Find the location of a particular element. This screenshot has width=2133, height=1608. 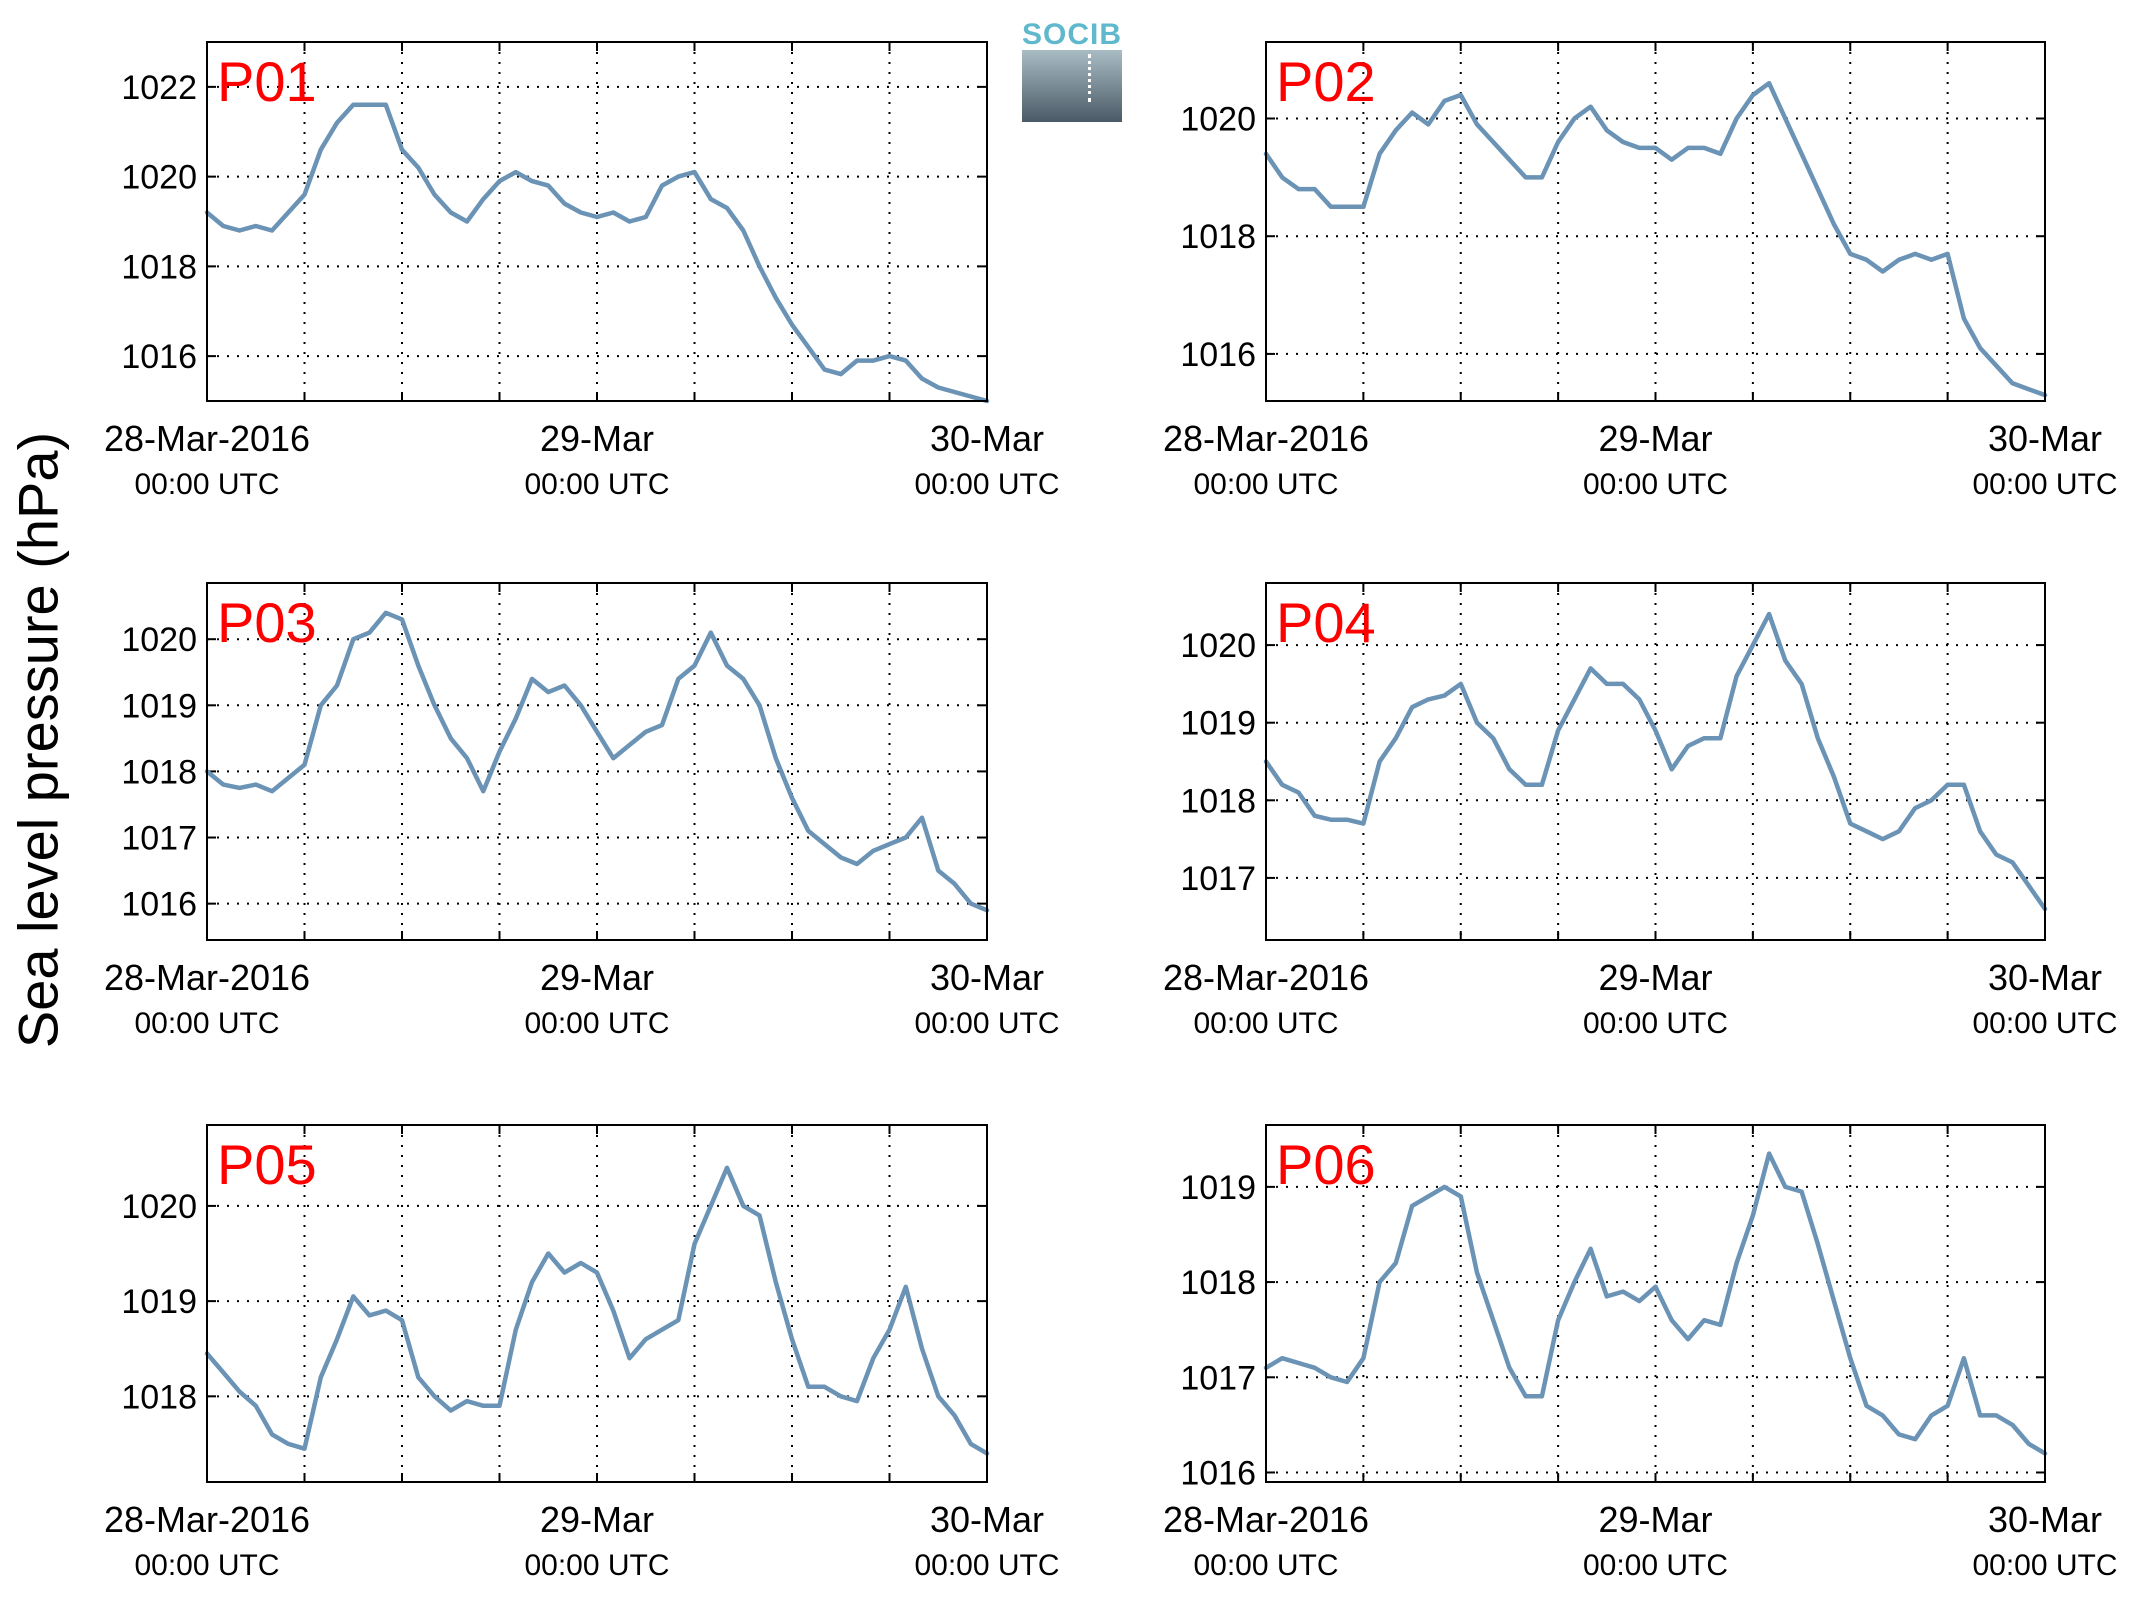

panel-label: P03 is located at coordinates (267, 622).